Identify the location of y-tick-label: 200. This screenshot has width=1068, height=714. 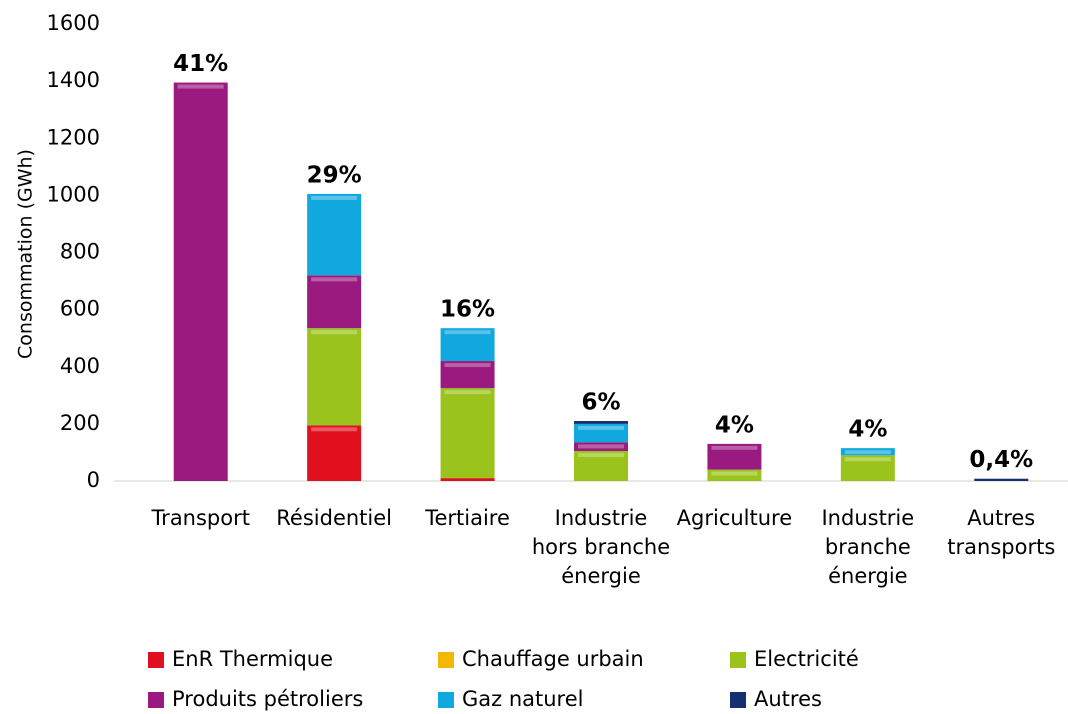
(80, 423).